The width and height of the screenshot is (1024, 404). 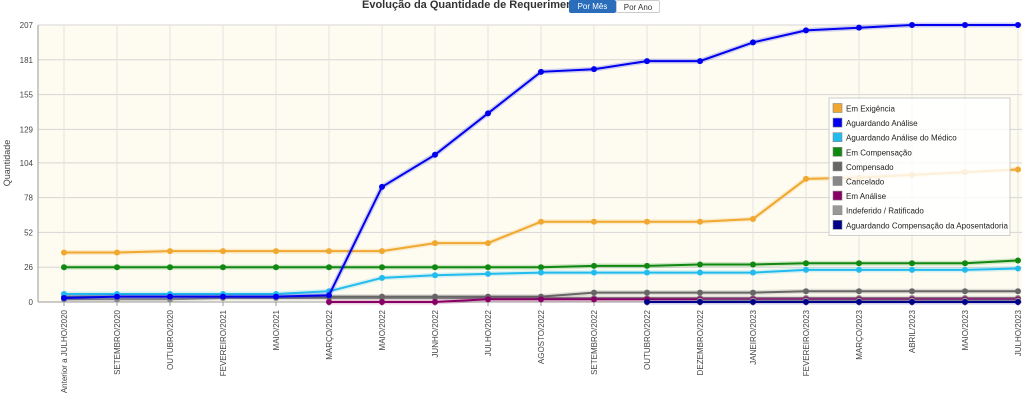 I want to click on tab-por-ano: Por Ano, so click(x=638, y=6).